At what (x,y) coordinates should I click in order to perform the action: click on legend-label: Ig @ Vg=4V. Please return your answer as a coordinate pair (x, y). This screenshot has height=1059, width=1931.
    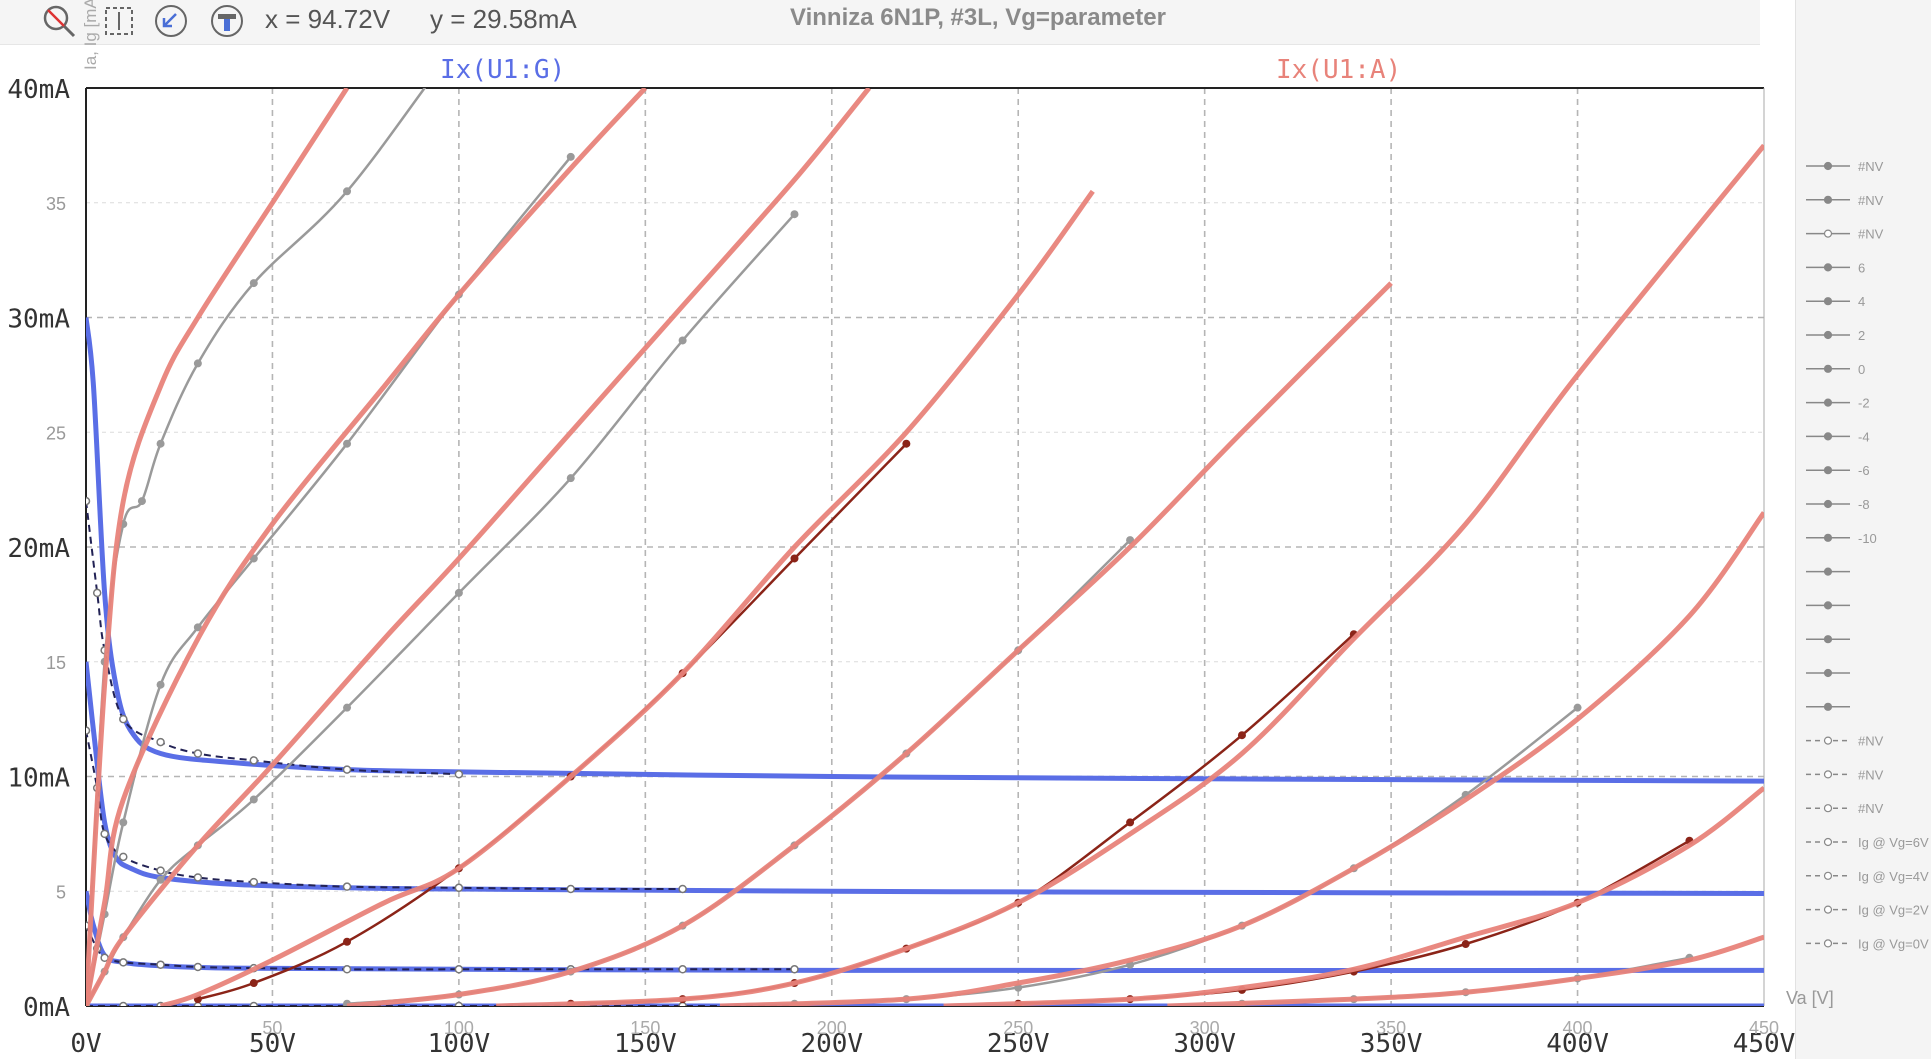
    Looking at the image, I should click on (1893, 876).